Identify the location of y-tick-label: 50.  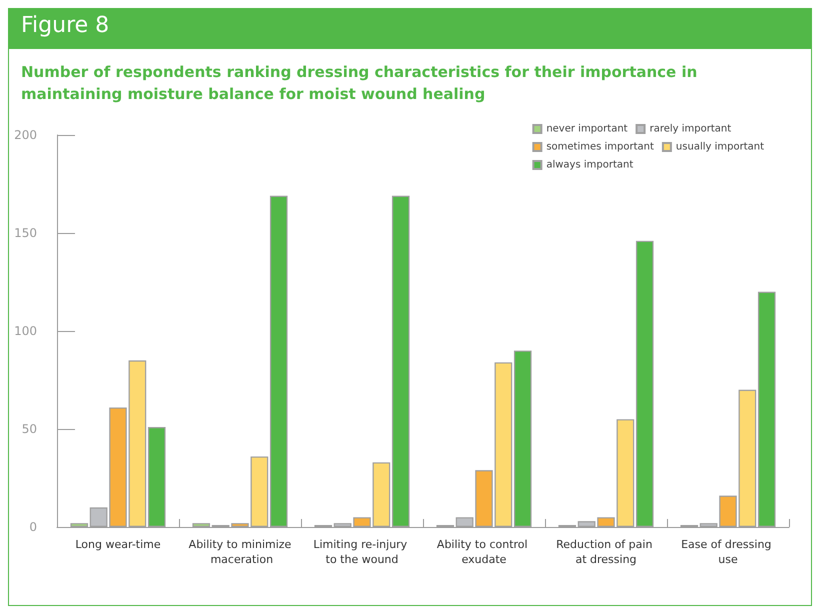
(29, 429).